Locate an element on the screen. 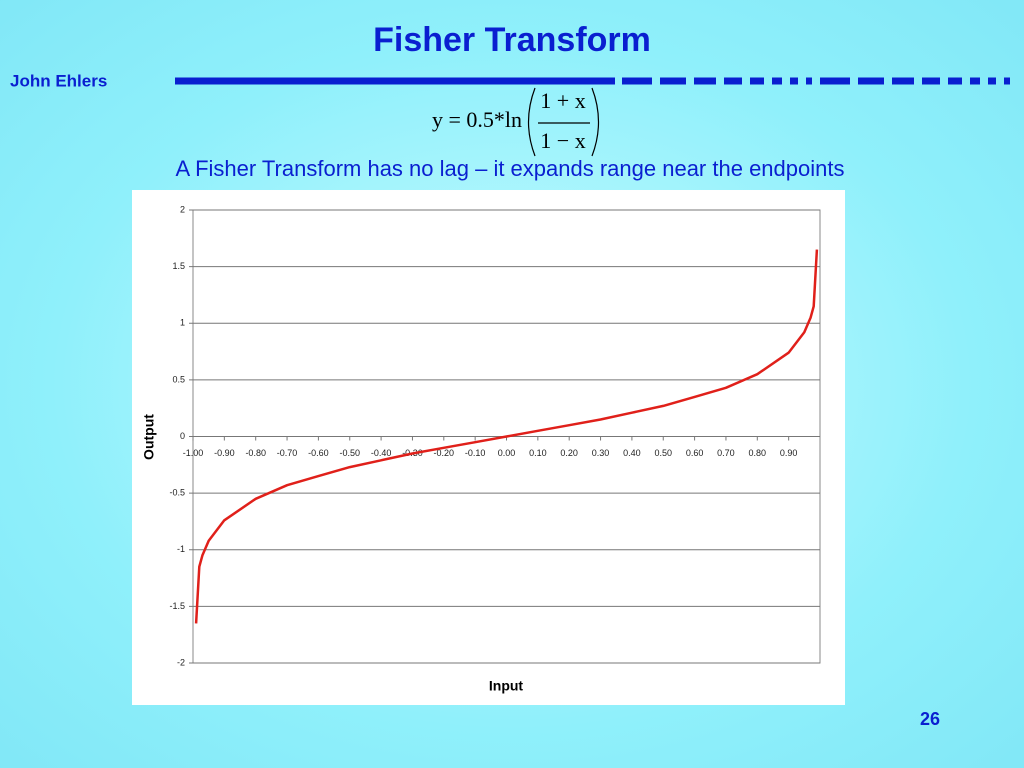  x-tick-label: 0.60 is located at coordinates (695, 453).